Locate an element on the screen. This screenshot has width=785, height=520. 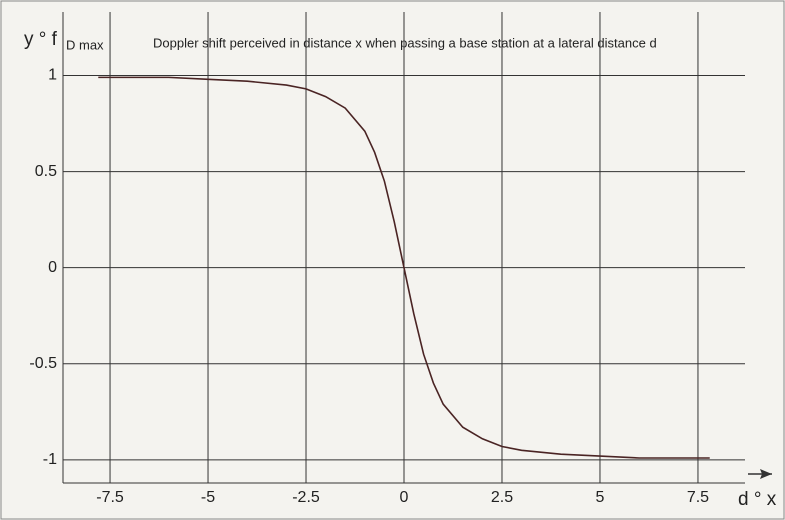
x-tick-label: 5 is located at coordinates (600, 497).